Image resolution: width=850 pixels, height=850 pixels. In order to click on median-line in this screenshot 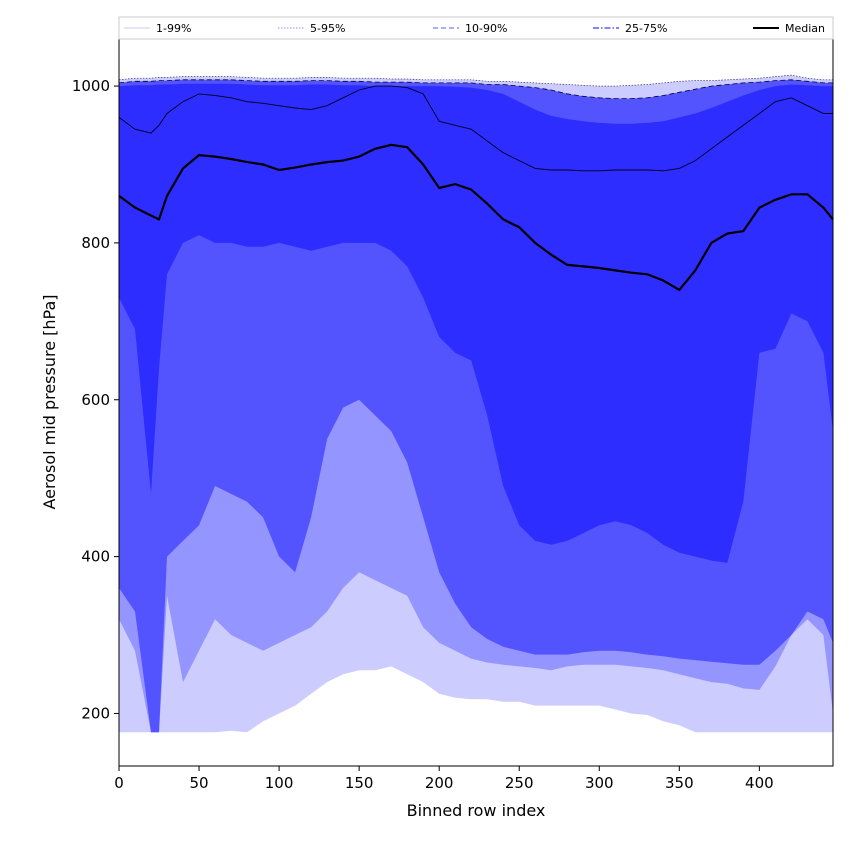, I will do `click(476, 217)`.